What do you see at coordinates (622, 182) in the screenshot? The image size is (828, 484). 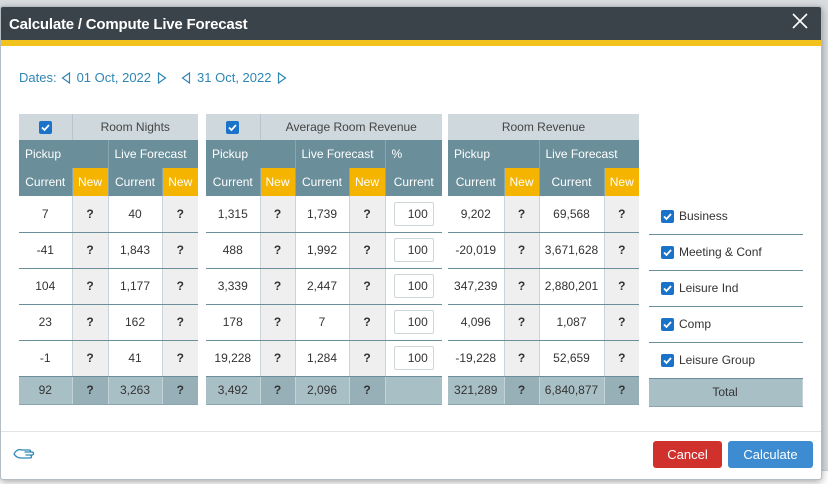 I see `rr-lf-new-header: New` at bounding box center [622, 182].